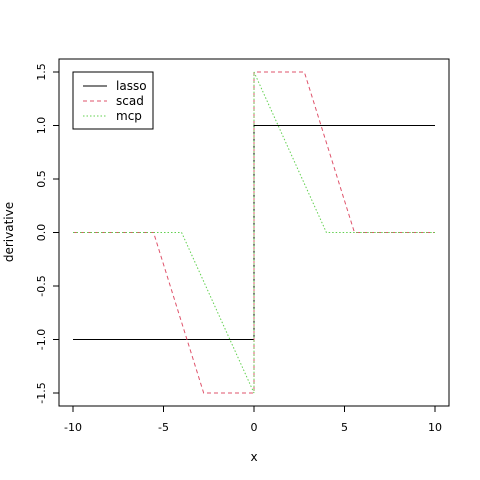 This screenshot has width=480, height=480. Describe the element at coordinates (253, 457) in the screenshot. I see `x-axis-label: x` at that location.